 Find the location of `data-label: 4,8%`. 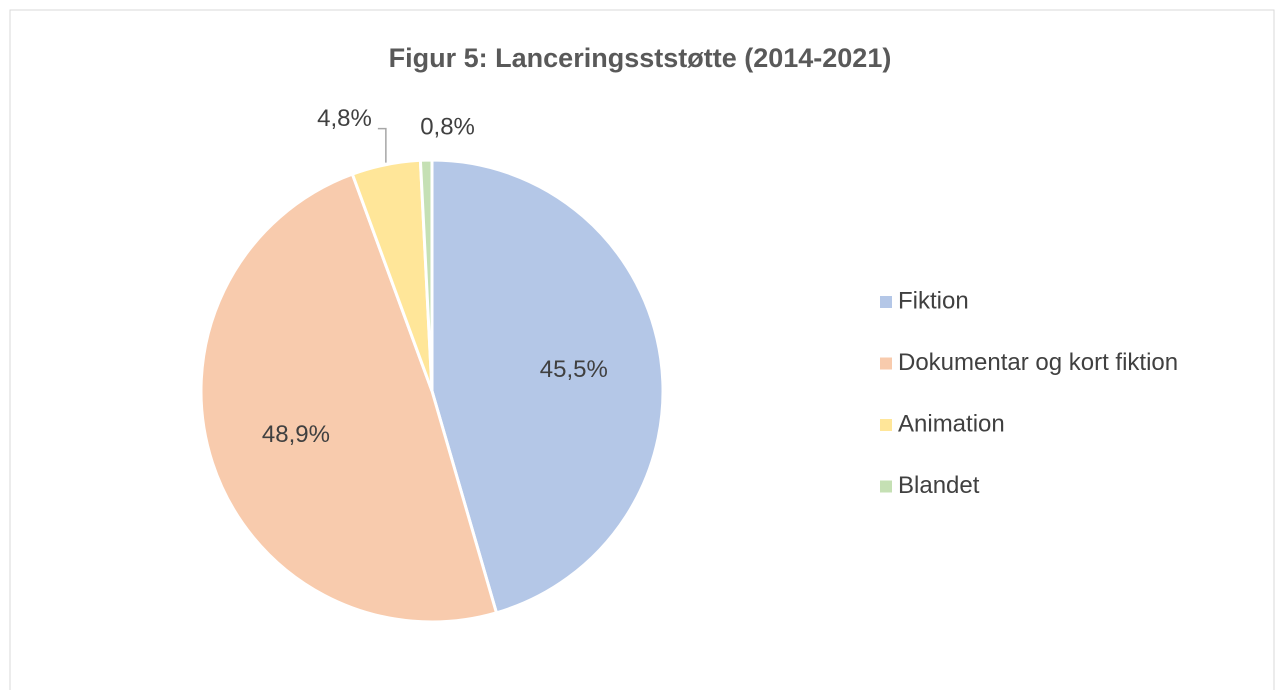

data-label: 4,8% is located at coordinates (344, 118).